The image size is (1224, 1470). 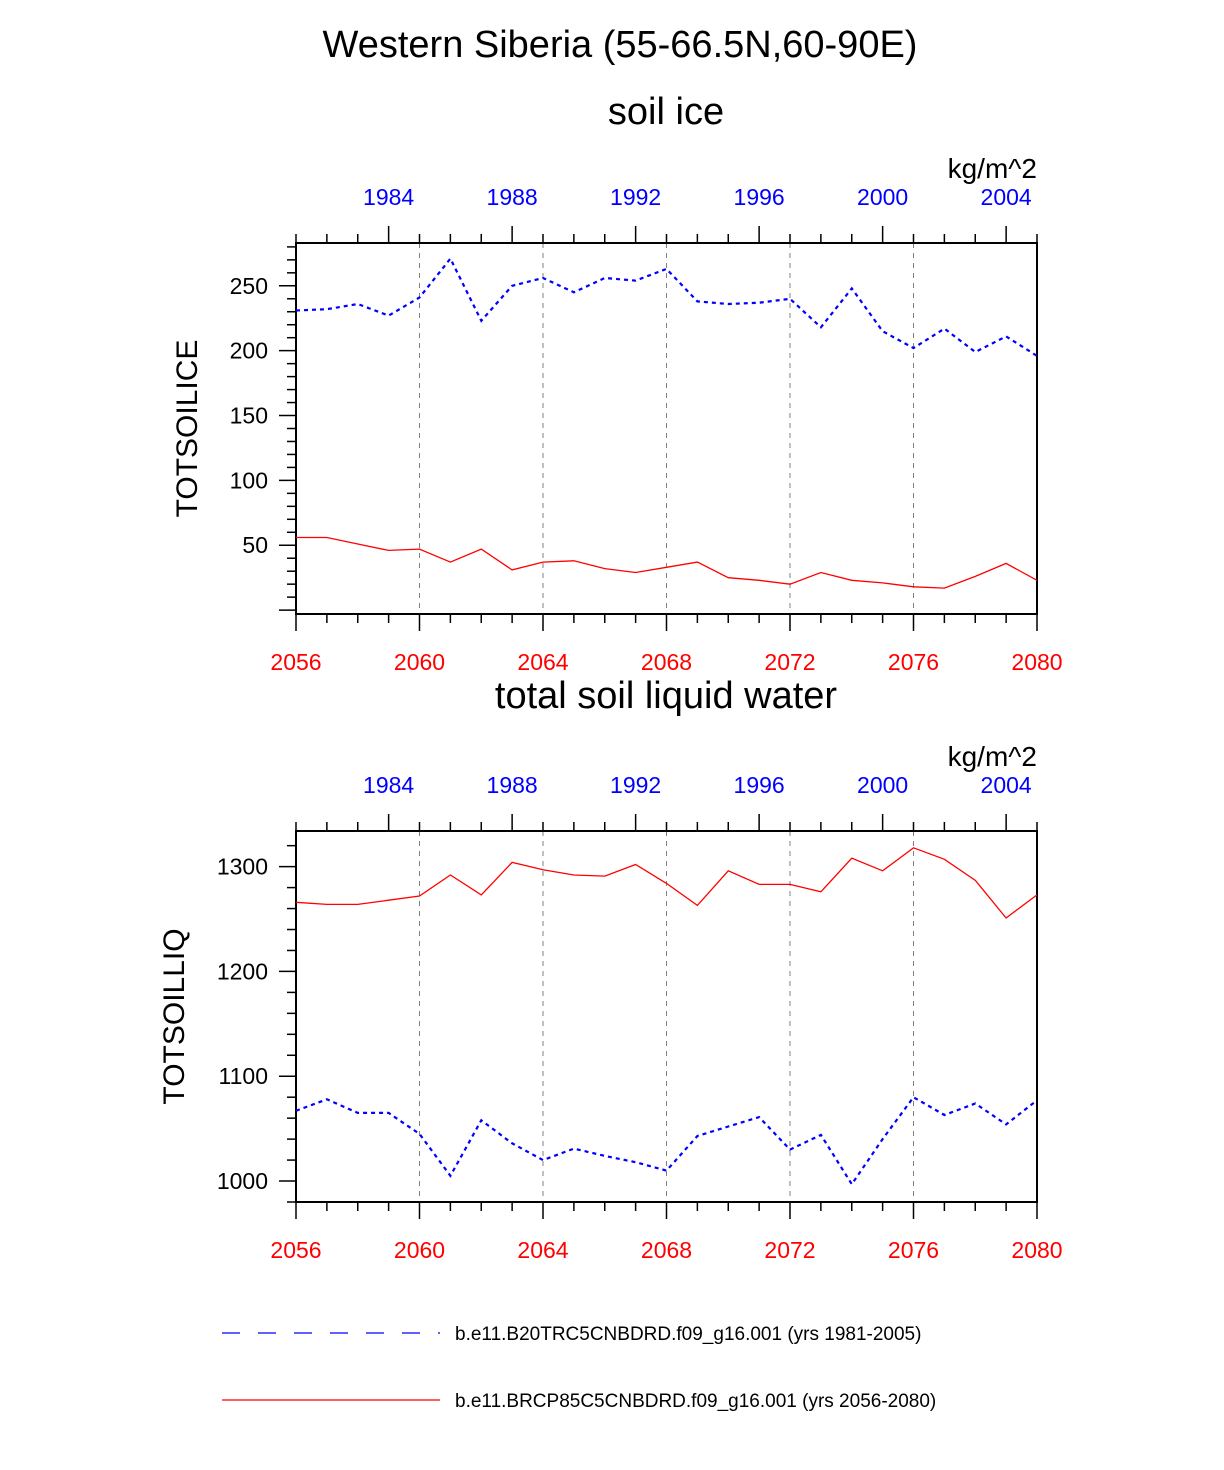 What do you see at coordinates (620, 45) in the screenshot?
I see `figure-title: Western Siberia (55-66.5N,60-90E)` at bounding box center [620, 45].